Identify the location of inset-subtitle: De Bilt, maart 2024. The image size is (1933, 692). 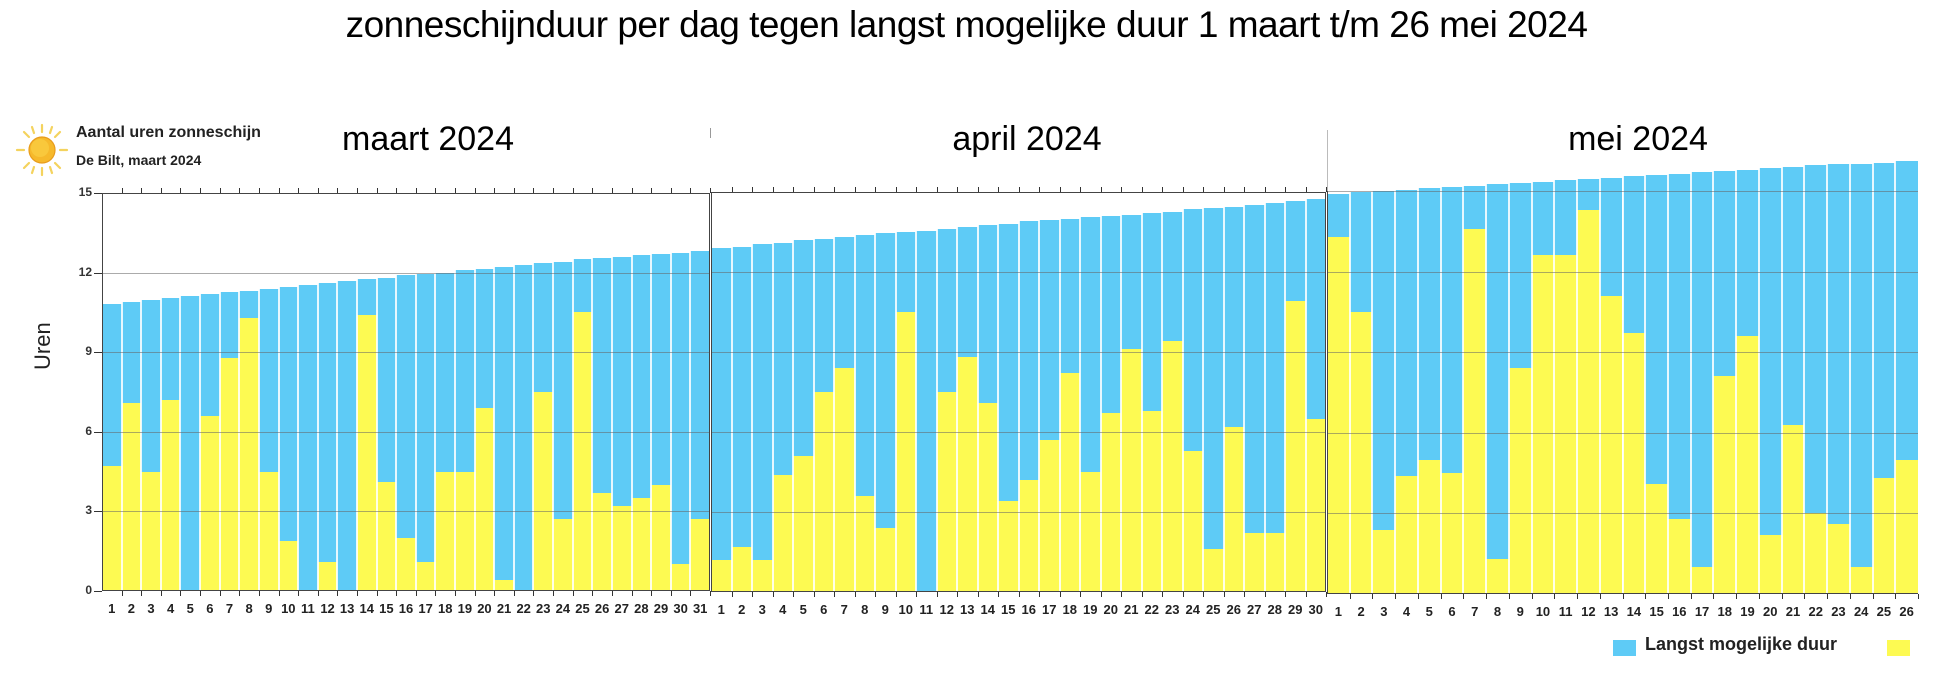
(139, 160).